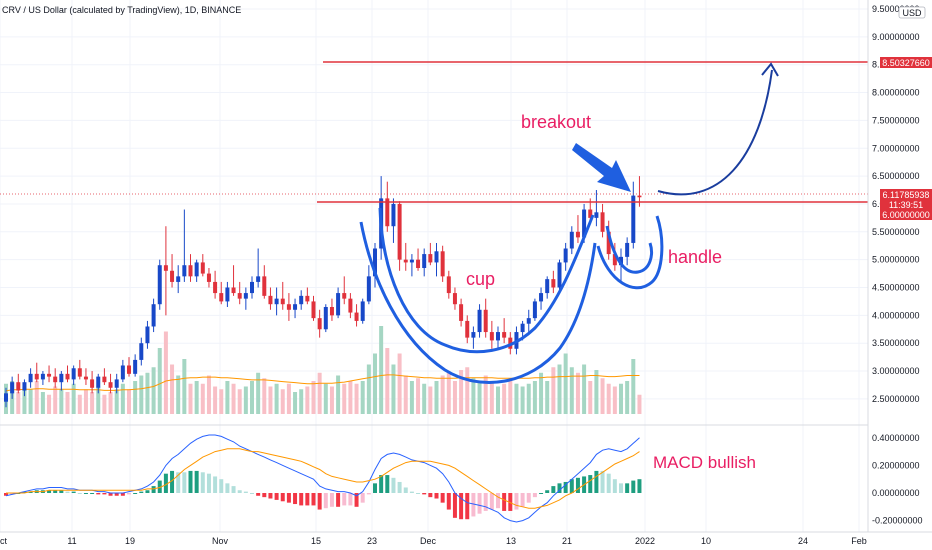 The width and height of the screenshot is (932, 550). Describe the element at coordinates (912, 12) in the screenshot. I see `currency-badge` at that location.